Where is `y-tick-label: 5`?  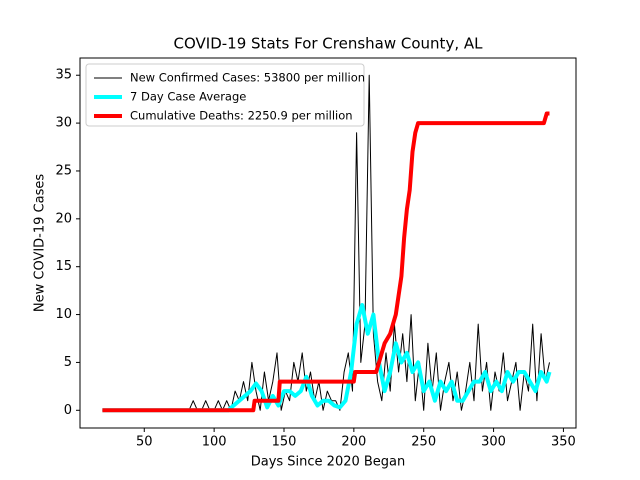
y-tick-label: 5 is located at coordinates (68, 362).